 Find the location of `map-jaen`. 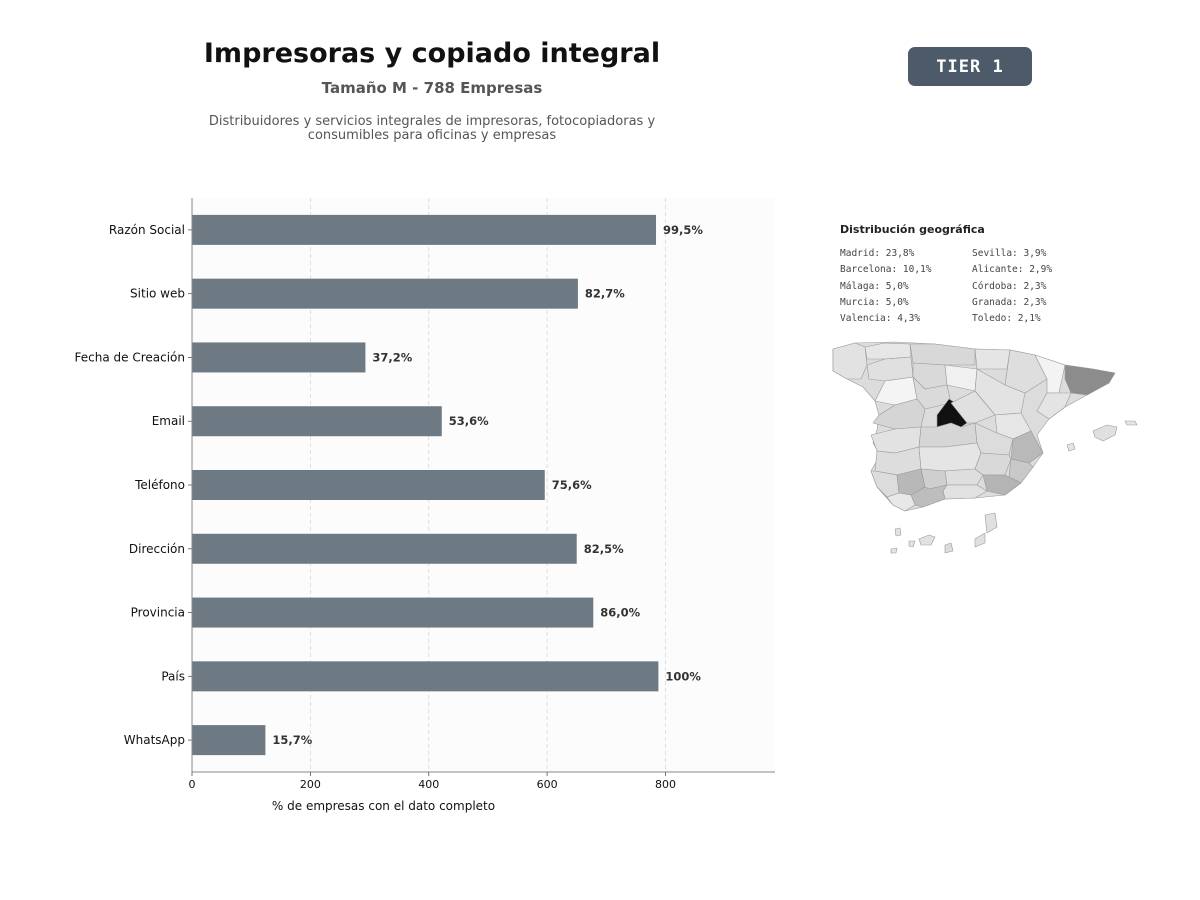

map-jaen is located at coordinates (964, 477).